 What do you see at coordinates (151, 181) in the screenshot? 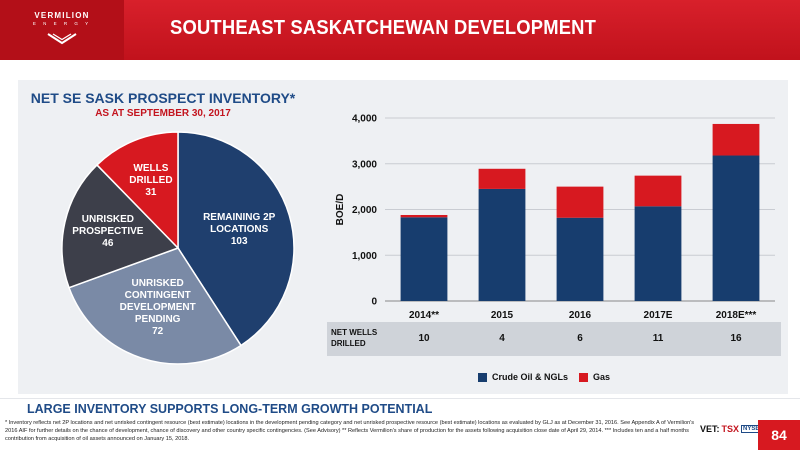
I see `pie-slice-wells-drilled-label: WELLS DRILLED 31` at bounding box center [151, 181].